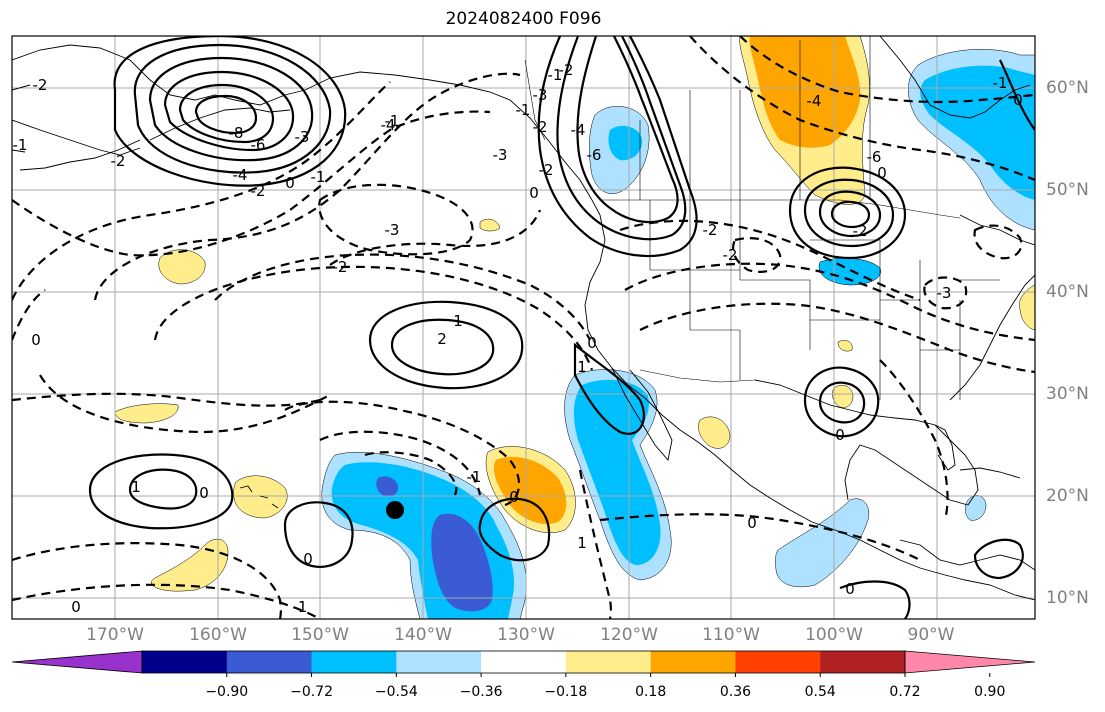 The height and width of the screenshot is (712, 1105). Describe the element at coordinates (320, 635) in the screenshot. I see `lon-label: 150°W` at that location.